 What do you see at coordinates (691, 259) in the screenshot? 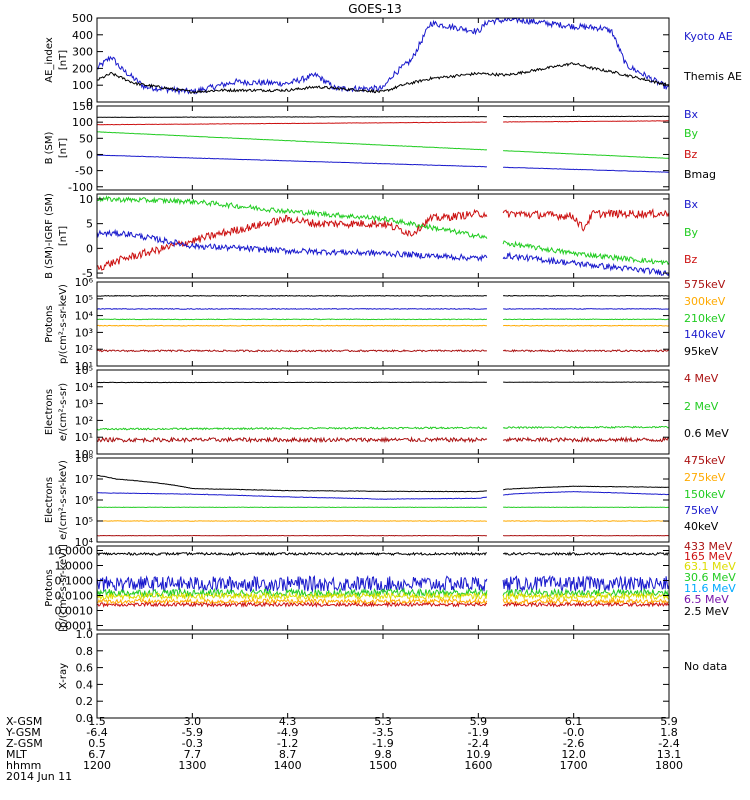
I see `legend-entry: Bz` at bounding box center [691, 259].